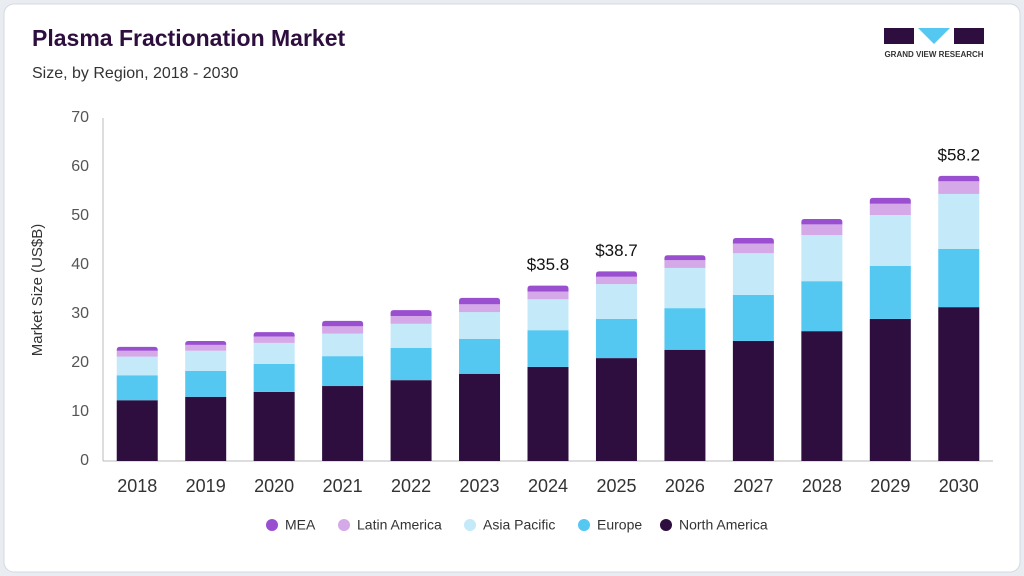 This screenshot has width=1024, height=576. What do you see at coordinates (300, 525) in the screenshot?
I see `legend-label: MEA` at bounding box center [300, 525].